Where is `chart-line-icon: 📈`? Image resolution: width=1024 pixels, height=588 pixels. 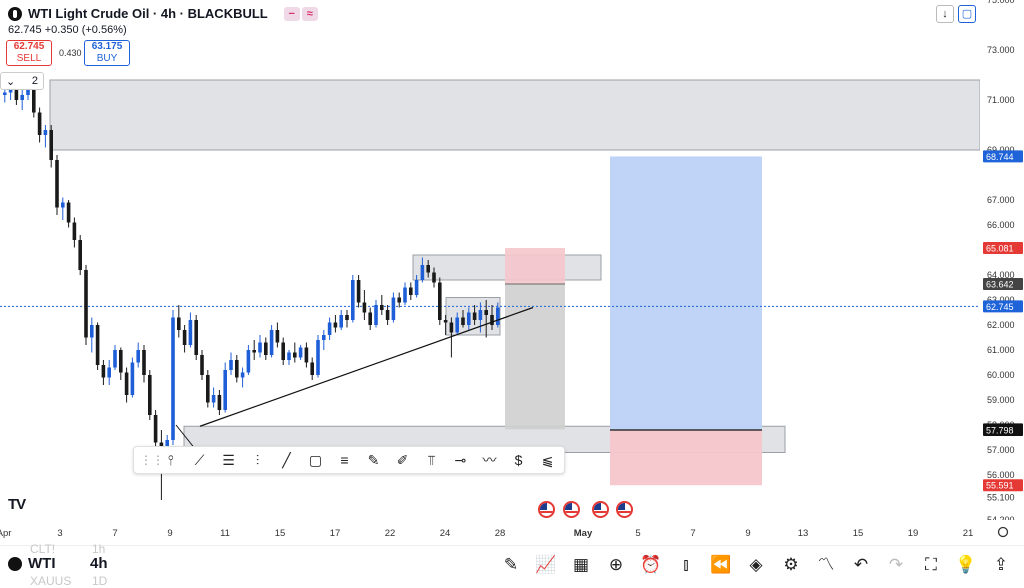
chart-line-icon: 📈 is located at coordinates (546, 564).